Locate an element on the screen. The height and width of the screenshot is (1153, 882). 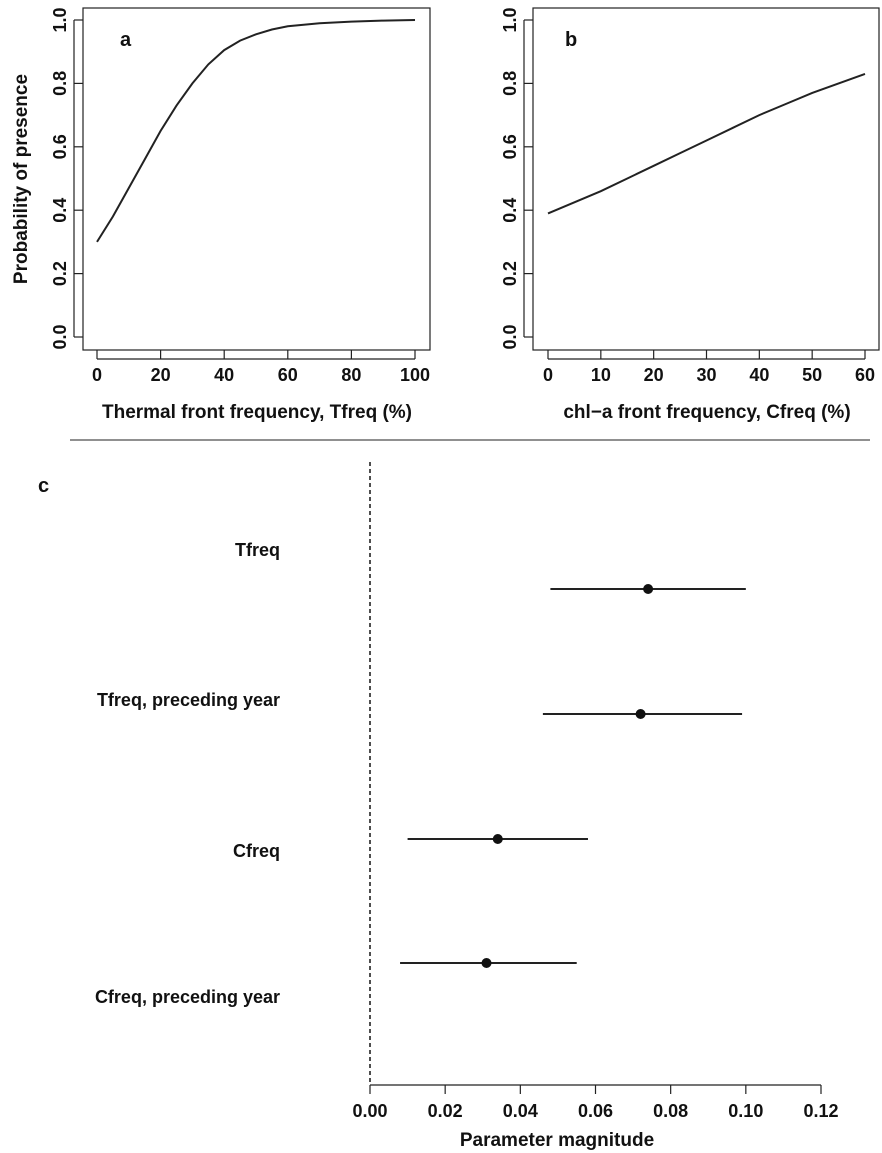
panel-b-x-axis: 0 10 20 30 40 50 60 is located at coordinates (709, 367).